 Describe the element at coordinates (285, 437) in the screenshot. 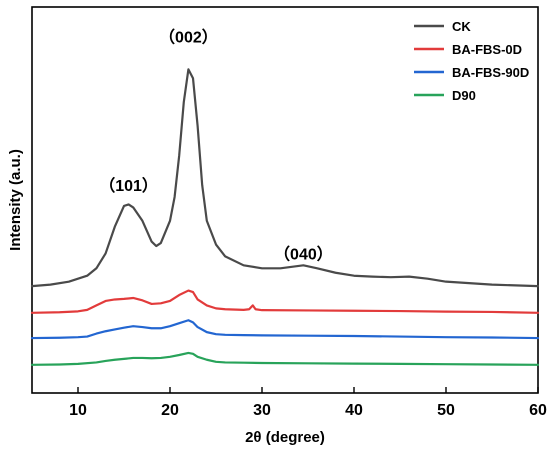

I see `x-axis-label: 2θ (degree)` at that location.